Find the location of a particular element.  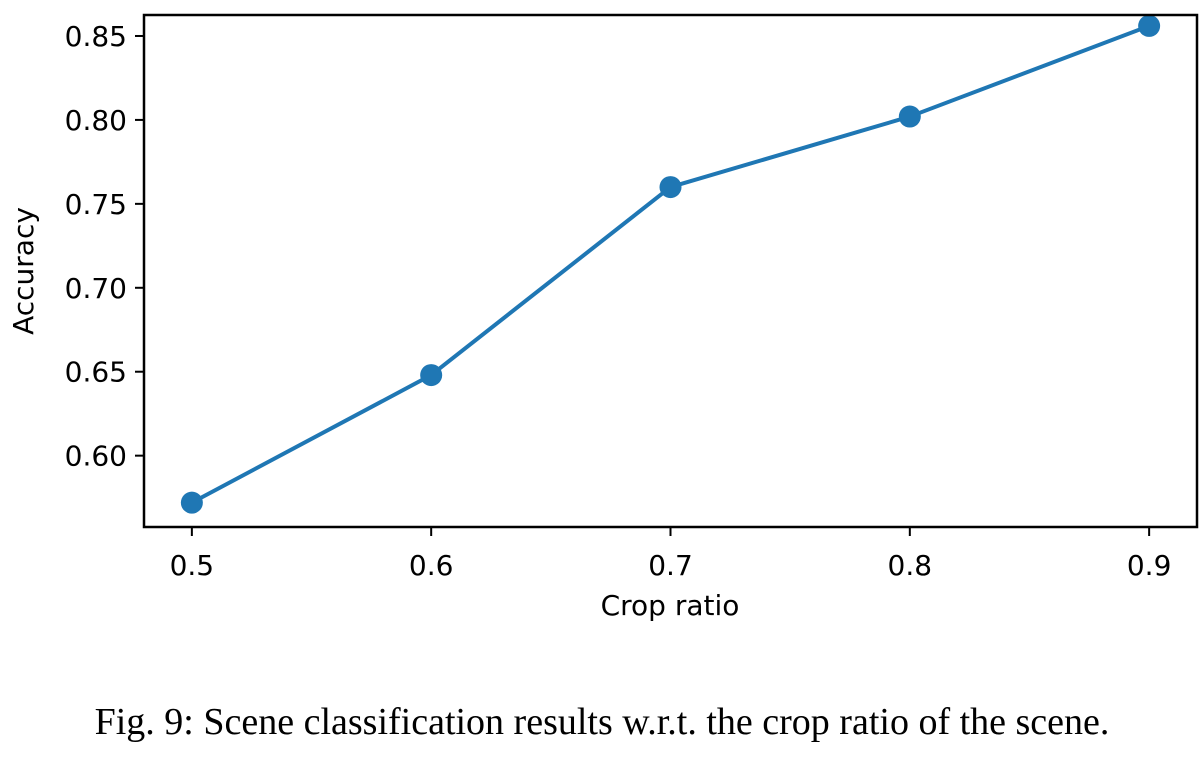

y-tick-label: 0.60 is located at coordinates (96, 456).